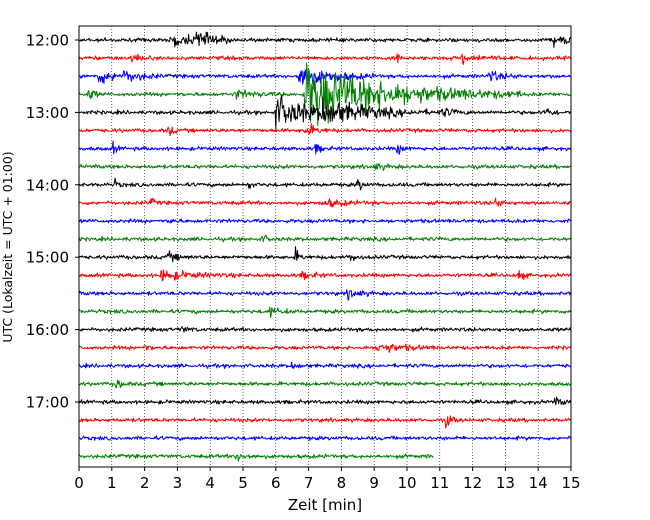 This screenshot has height=520, width=650. What do you see at coordinates (325, 238) in the screenshot?
I see `trace-14:45` at bounding box center [325, 238].